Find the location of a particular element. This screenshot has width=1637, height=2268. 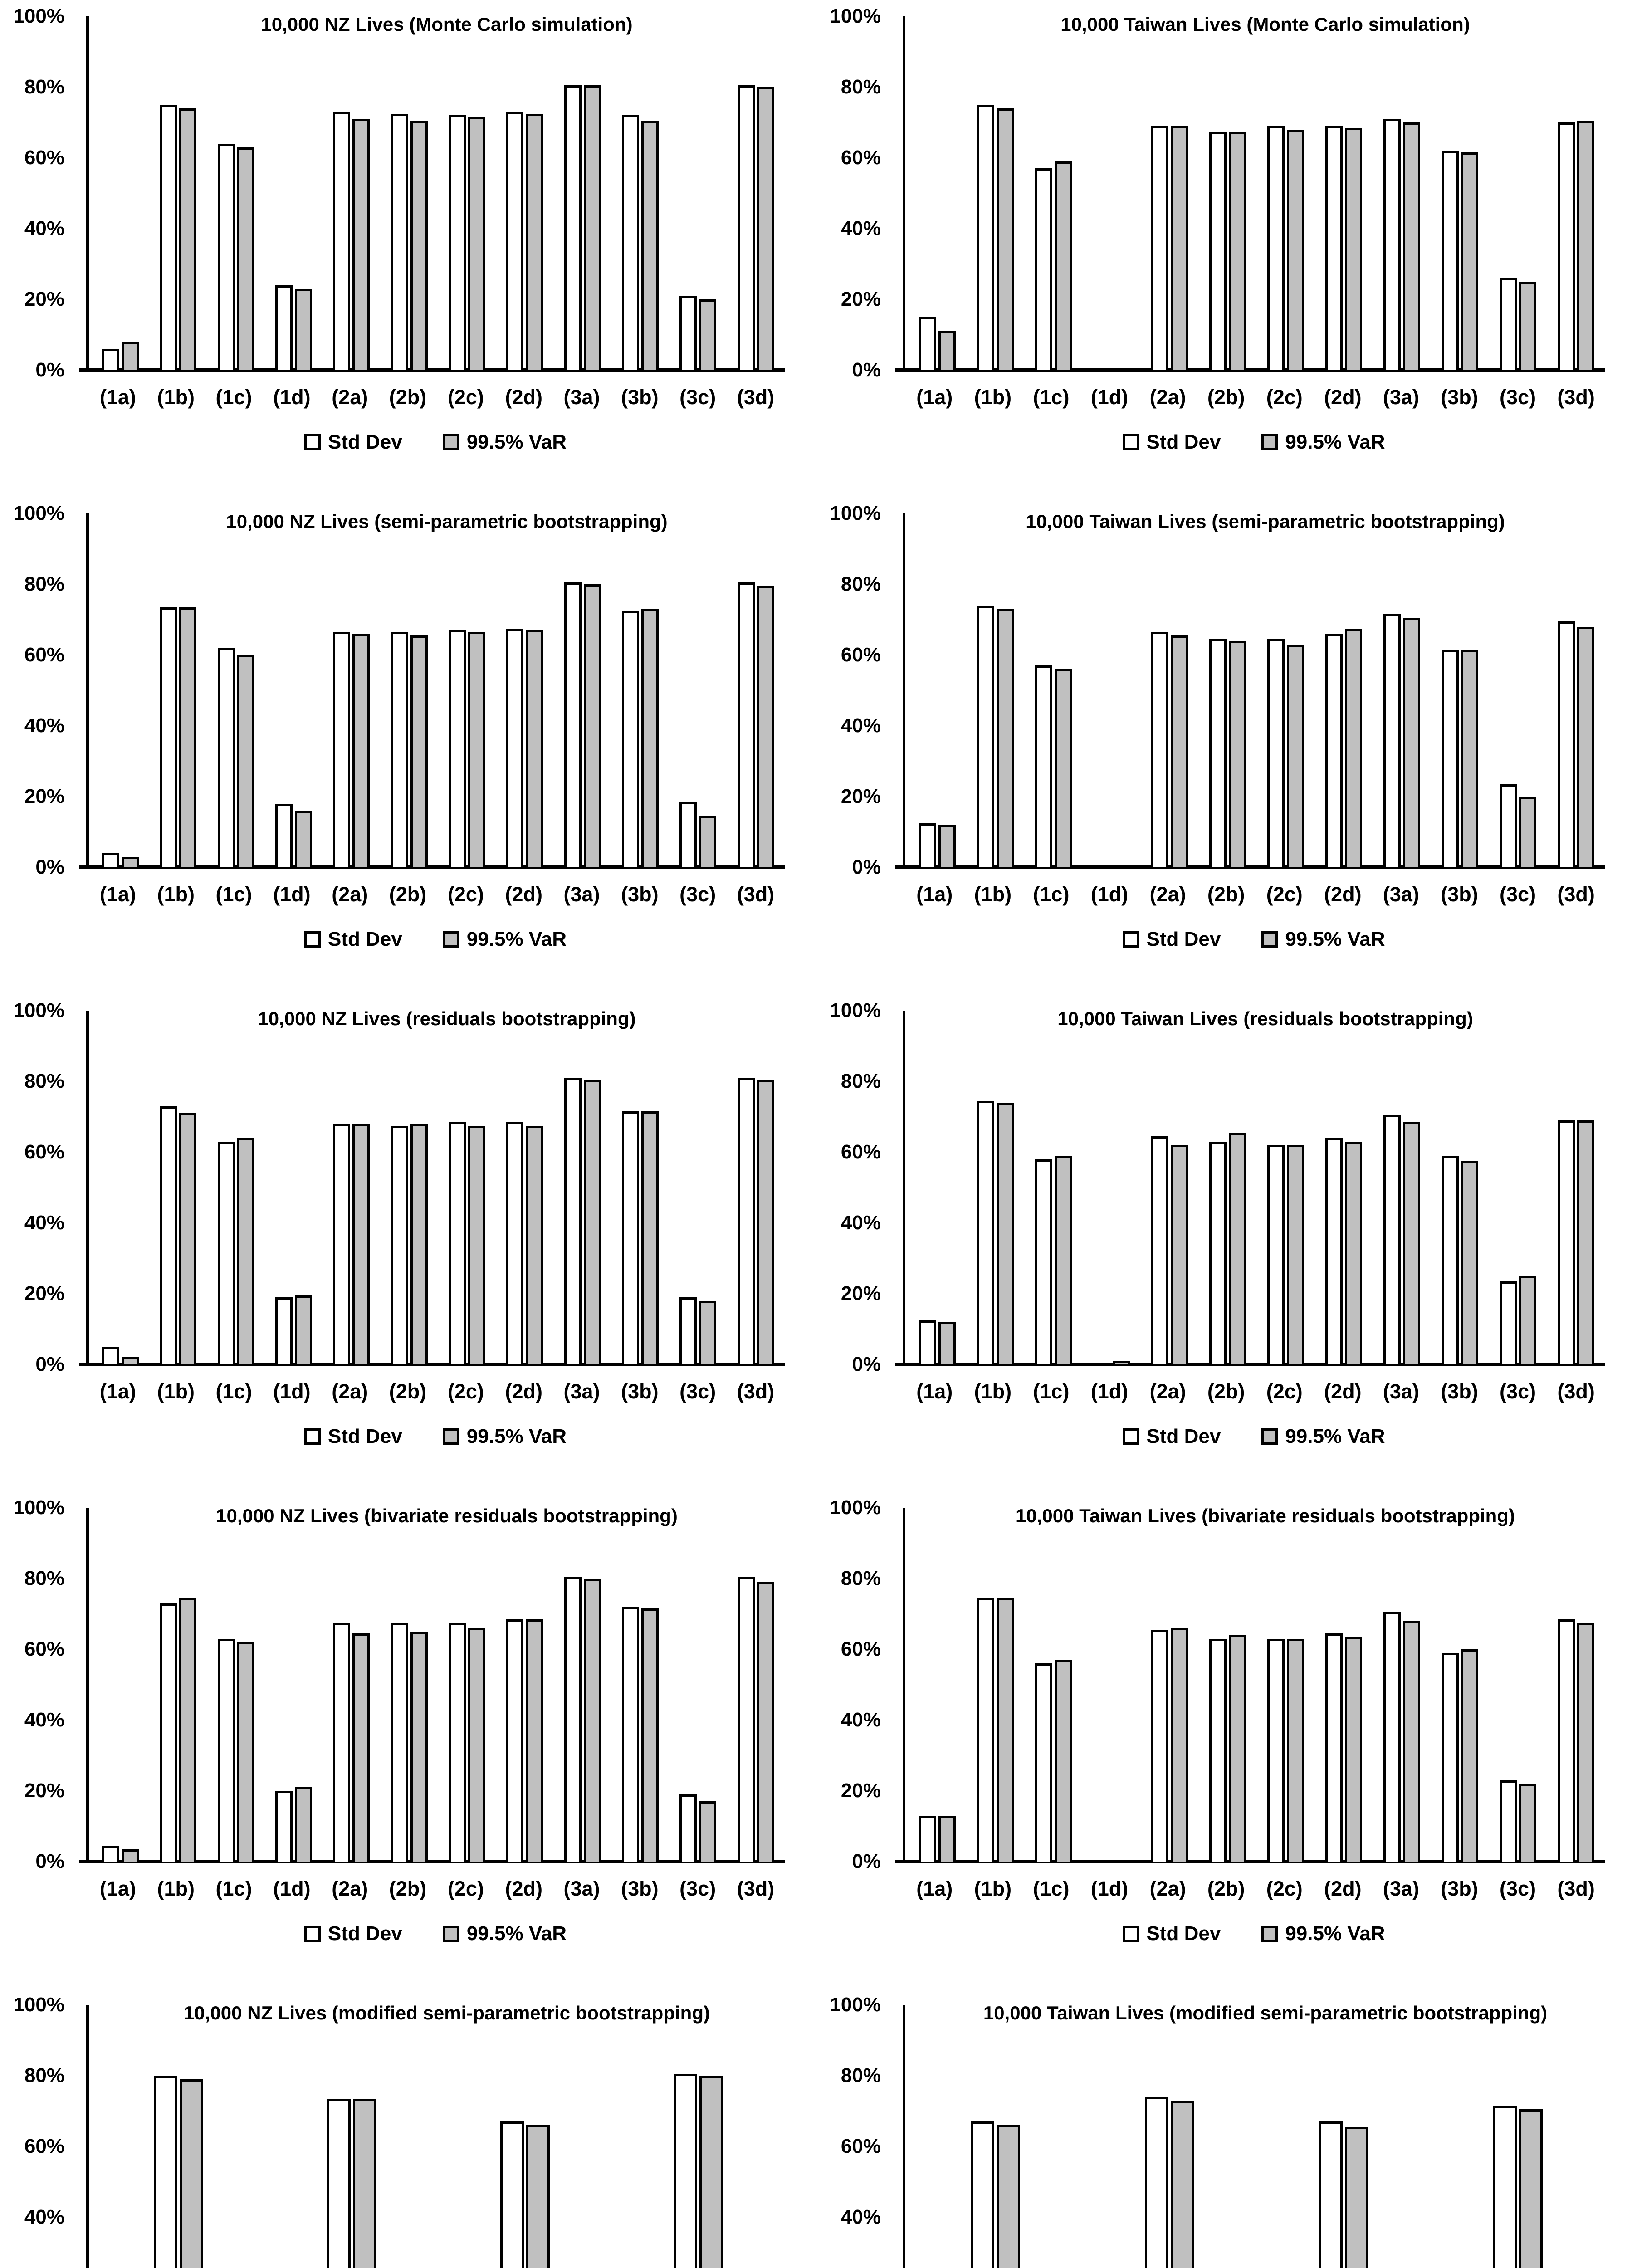

var-swatch-icon is located at coordinates (1269, 939).